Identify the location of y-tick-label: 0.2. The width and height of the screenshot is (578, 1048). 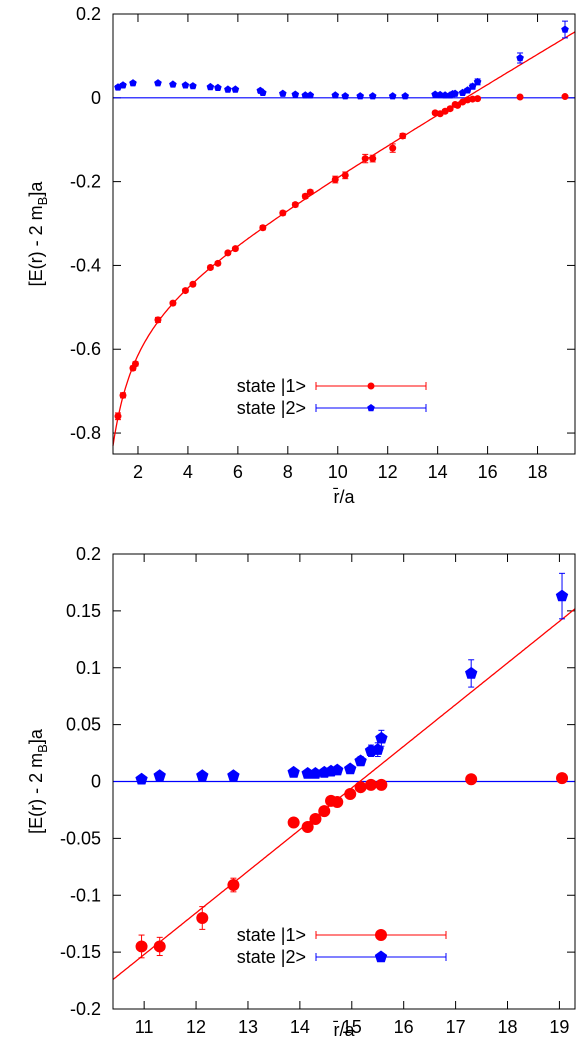
(88, 14).